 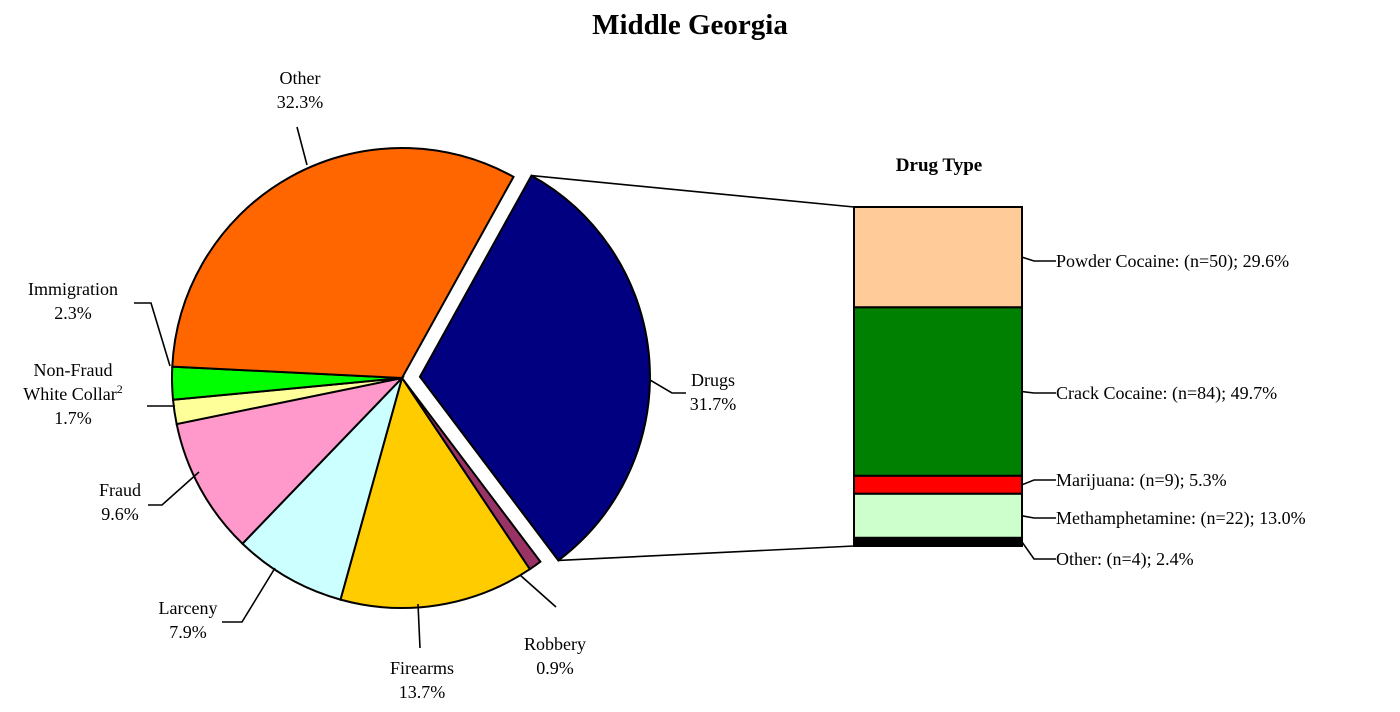 What do you see at coordinates (322, 489) in the screenshot?
I see `pie-slice-larceny` at bounding box center [322, 489].